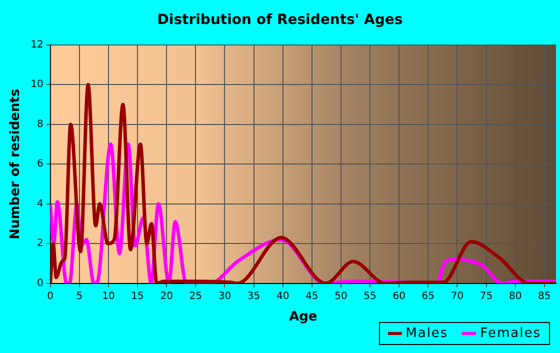  What do you see at coordinates (40, 283) in the screenshot?
I see `y-tick-label: 0` at bounding box center [40, 283].